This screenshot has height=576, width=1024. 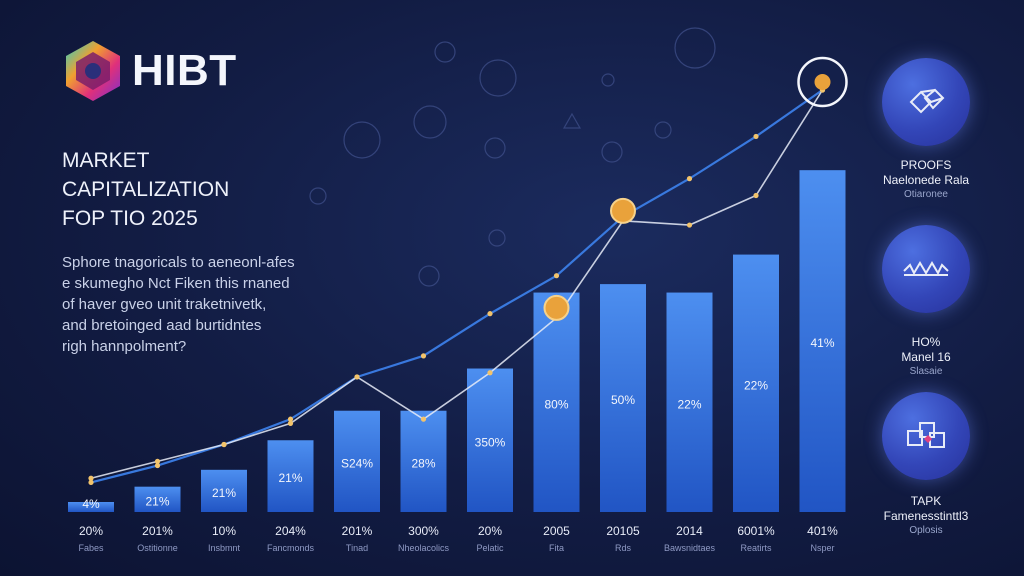 I want to click on bar-value-label: 80%, so click(x=556, y=404).